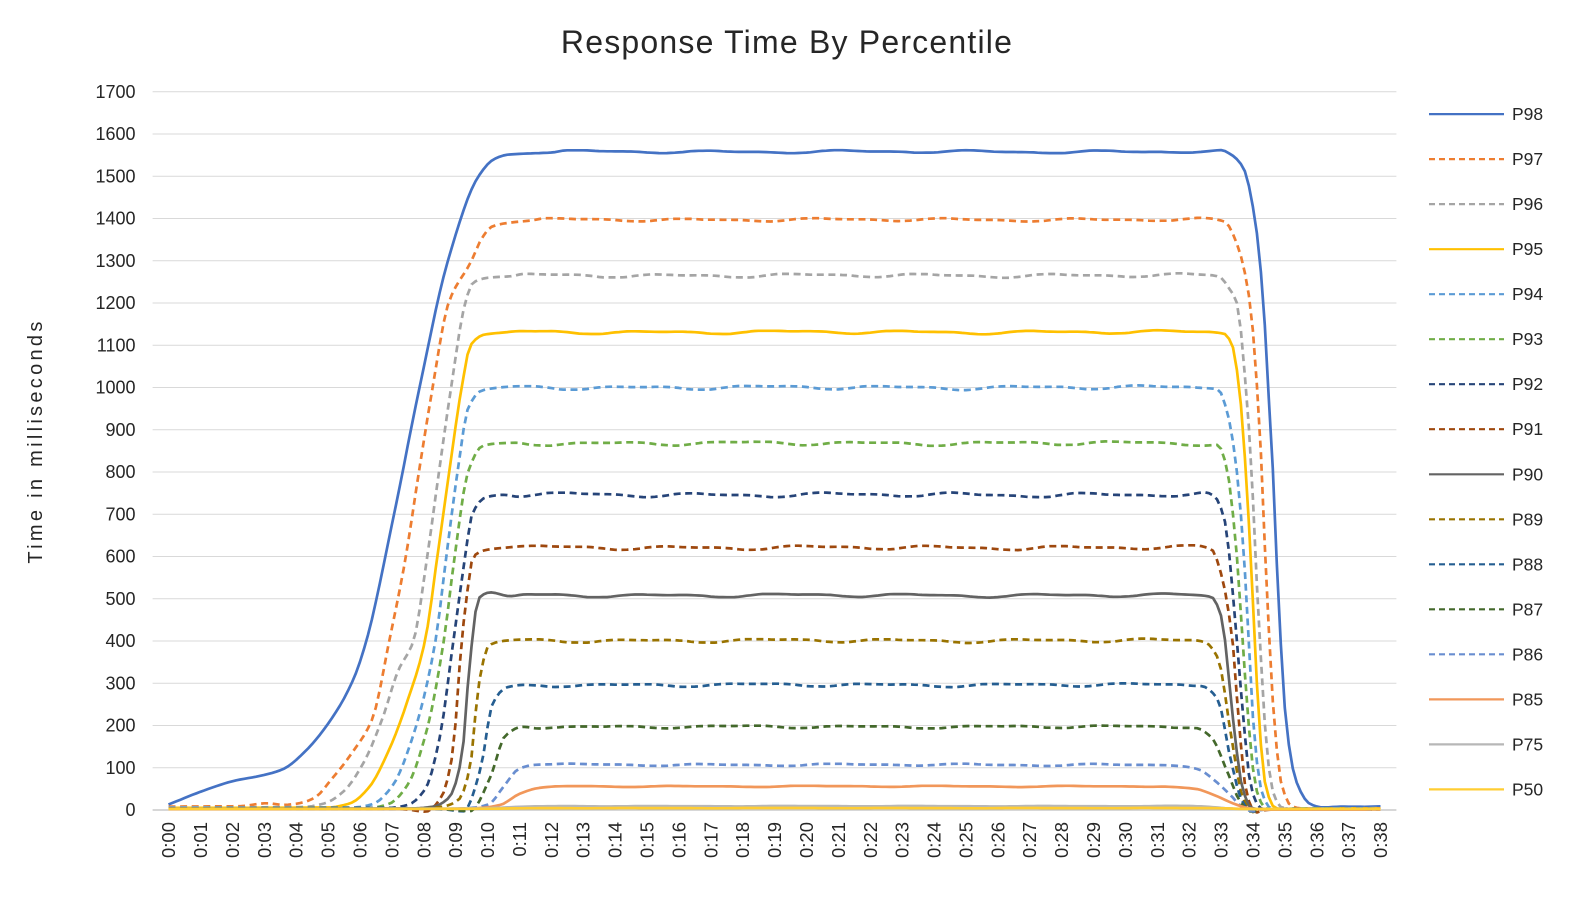 The width and height of the screenshot is (1575, 898). Describe the element at coordinates (115, 92) in the screenshot. I see `svg-text: 1700` at that location.